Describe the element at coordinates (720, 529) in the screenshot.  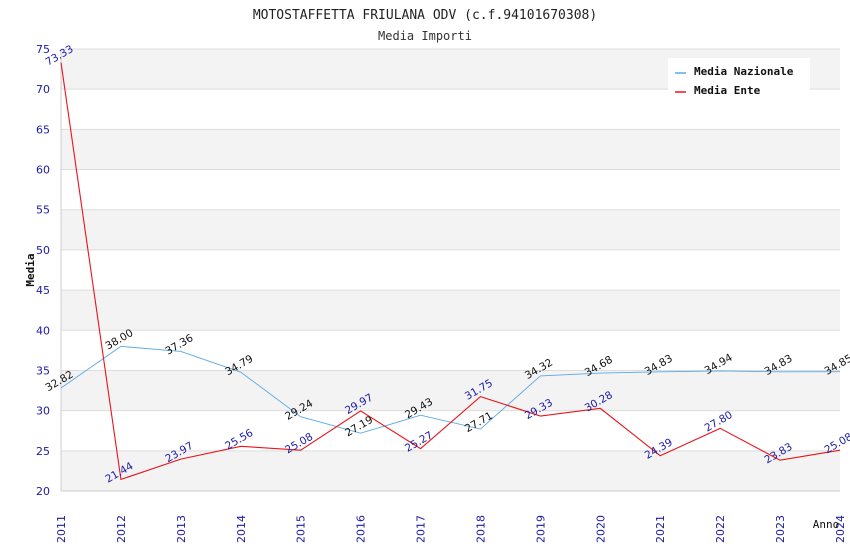
I see `x-tick-label: 2022` at that location.